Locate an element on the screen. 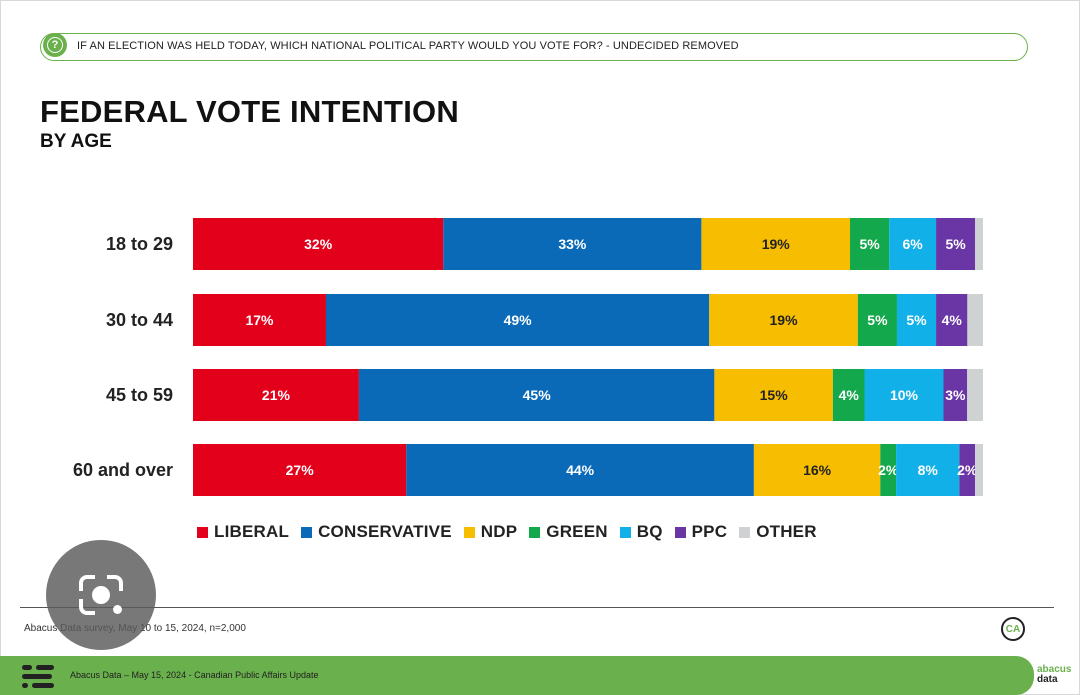 The height and width of the screenshot is (695, 1080). brand-line-2: data is located at coordinates (1047, 679).